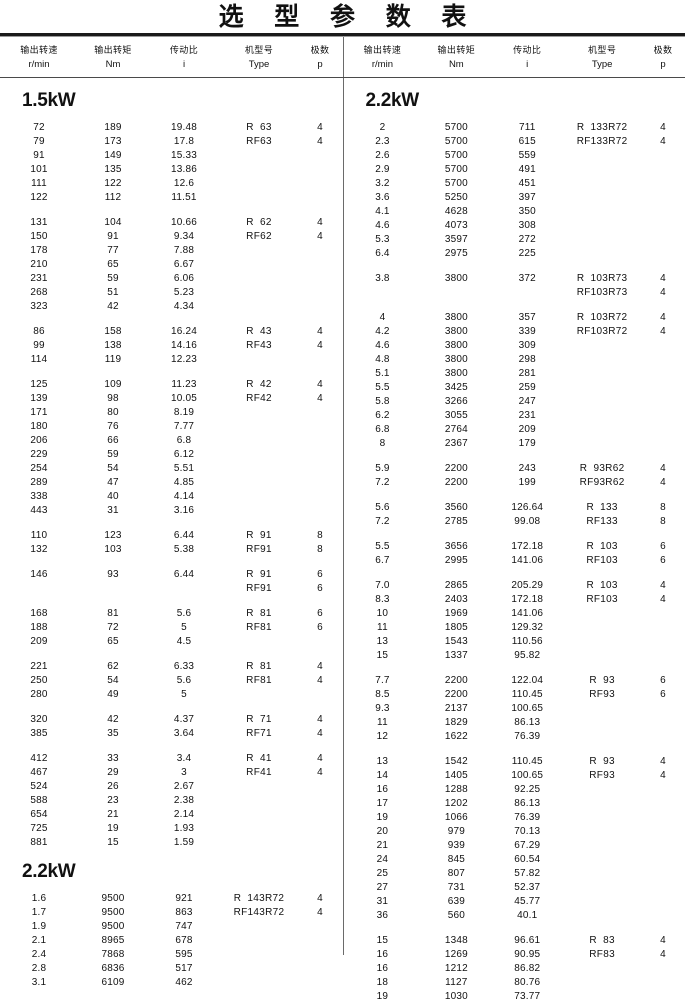  What do you see at coordinates (184, 843) in the screenshot?
I see `cell-ratio: 1.59` at bounding box center [184, 843].